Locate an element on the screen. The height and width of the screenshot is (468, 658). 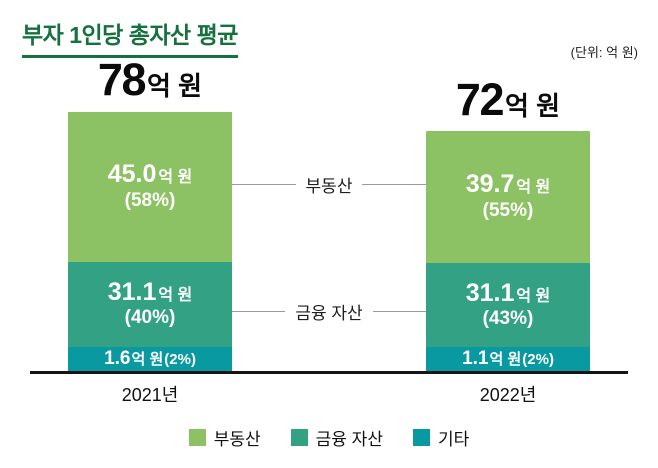
segment-percent: (40%) is located at coordinates (150, 318).